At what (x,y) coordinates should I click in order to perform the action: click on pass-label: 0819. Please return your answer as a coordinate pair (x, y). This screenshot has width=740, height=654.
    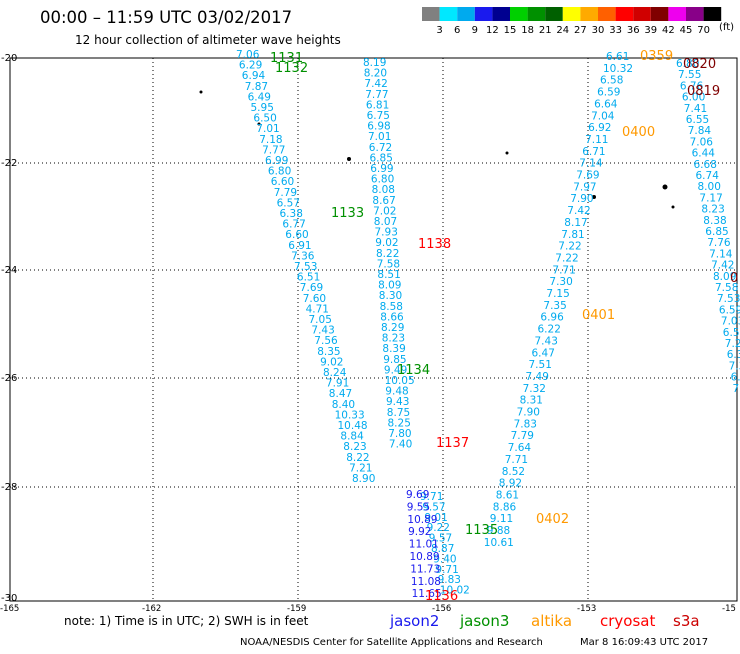
    Looking at the image, I should click on (703, 91).